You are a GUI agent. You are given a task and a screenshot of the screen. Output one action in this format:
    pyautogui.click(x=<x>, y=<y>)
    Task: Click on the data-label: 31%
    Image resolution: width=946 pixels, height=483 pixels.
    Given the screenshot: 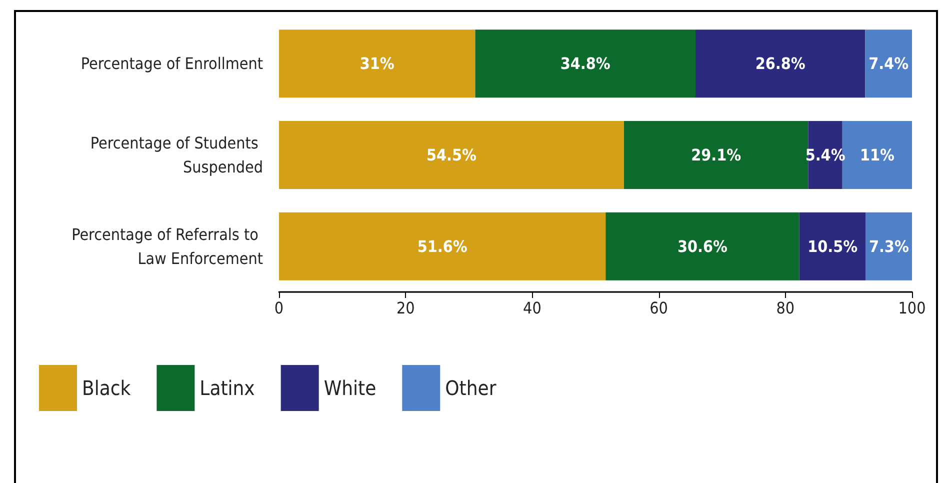 What is the action you would take?
    pyautogui.click(x=377, y=64)
    